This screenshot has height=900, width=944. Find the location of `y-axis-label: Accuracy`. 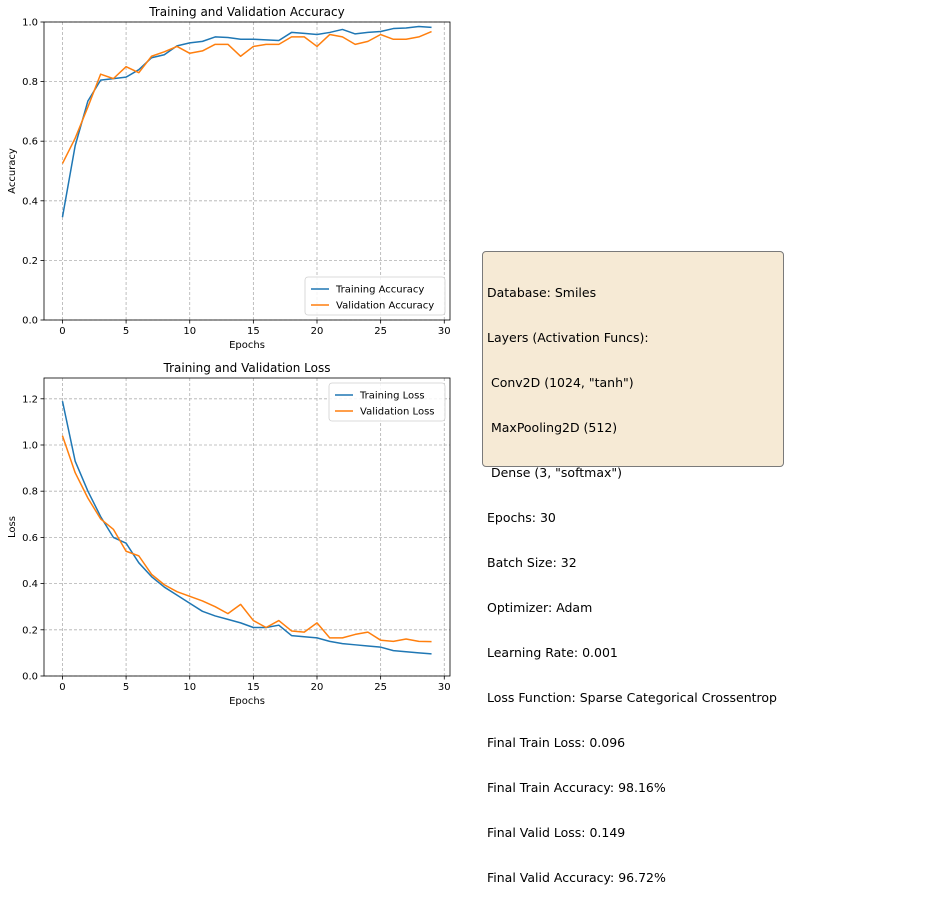

y-axis-label: Accuracy is located at coordinates (12, 171).